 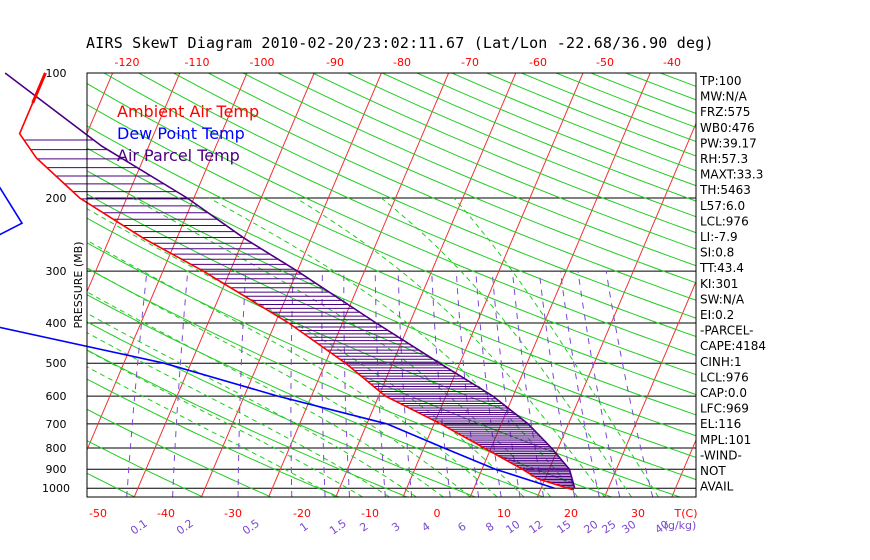 I want to click on pressure-tick-label: 100, so click(x=56, y=73).